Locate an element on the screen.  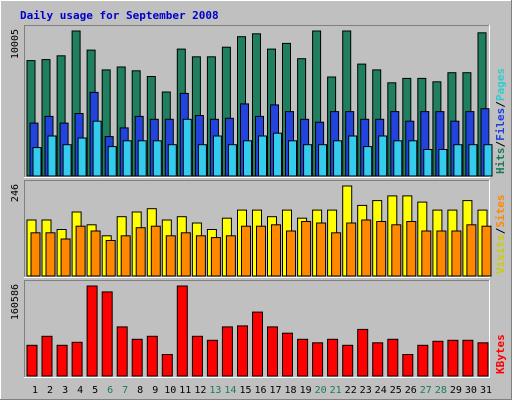
x-tick-label-day-26: 26 is located at coordinates (411, 390).